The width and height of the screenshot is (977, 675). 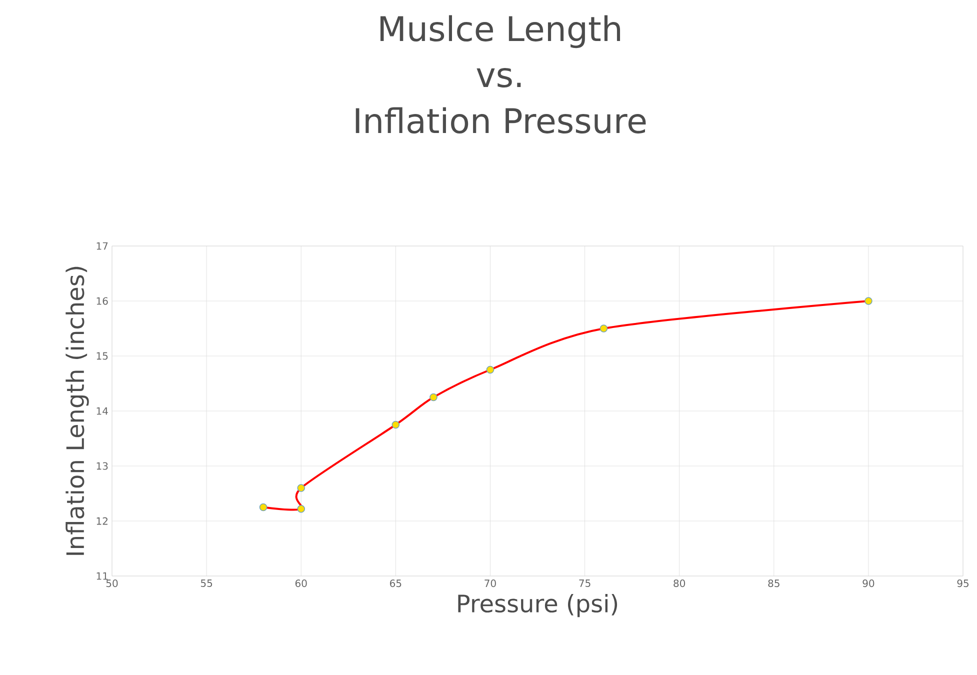 What do you see at coordinates (501, 74) in the screenshot?
I see `chart-title: Muslce Length vs. Inflation Pressure` at bounding box center [501, 74].